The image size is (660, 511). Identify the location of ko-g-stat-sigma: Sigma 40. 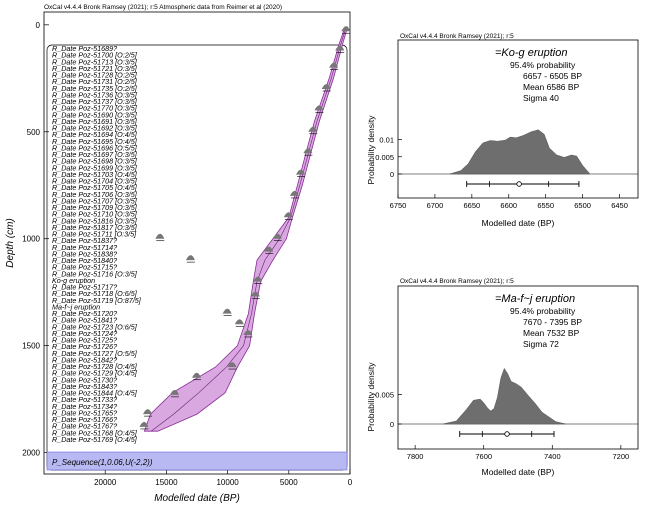
(541, 98).